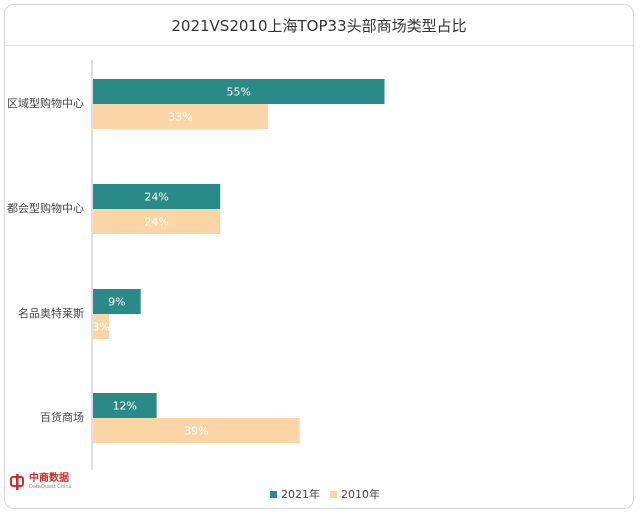  Describe the element at coordinates (333, 494) in the screenshot. I see `legend-swatch-2010` at that location.